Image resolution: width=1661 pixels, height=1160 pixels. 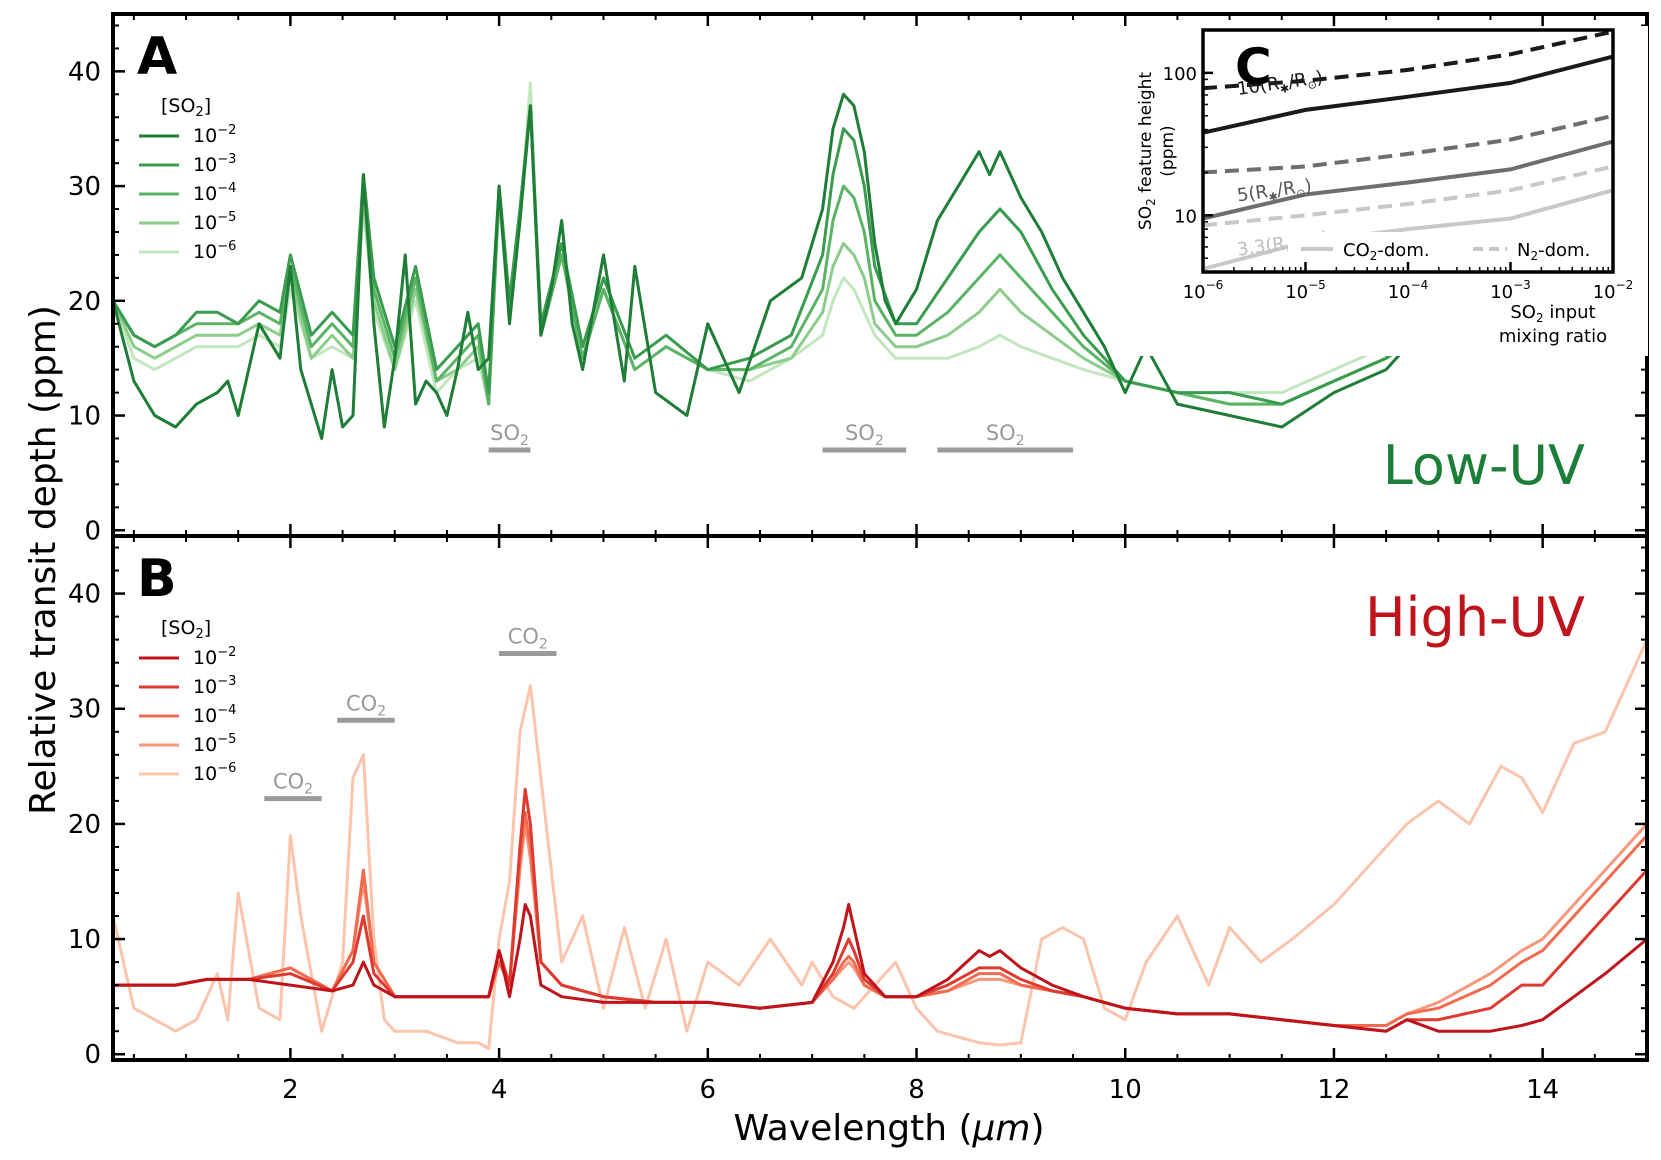 What do you see at coordinates (226, 188) in the screenshot?
I see `legend-entry-exp: −4` at bounding box center [226, 188].